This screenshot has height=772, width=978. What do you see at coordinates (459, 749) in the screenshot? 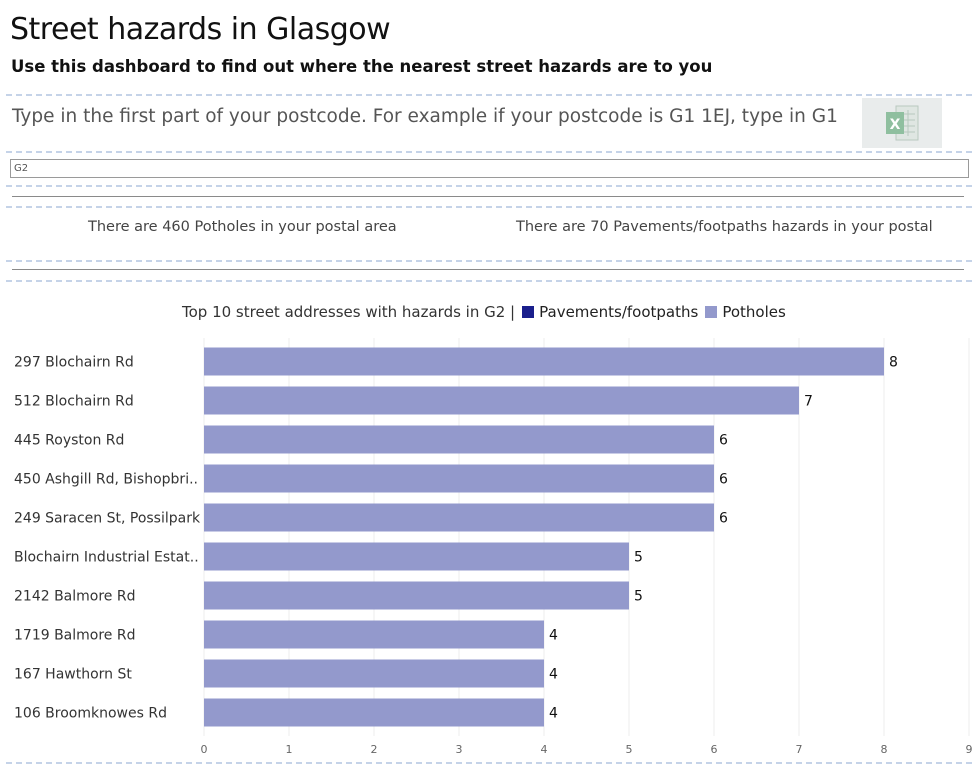
I see `x-tick-label: 3` at bounding box center [459, 749].